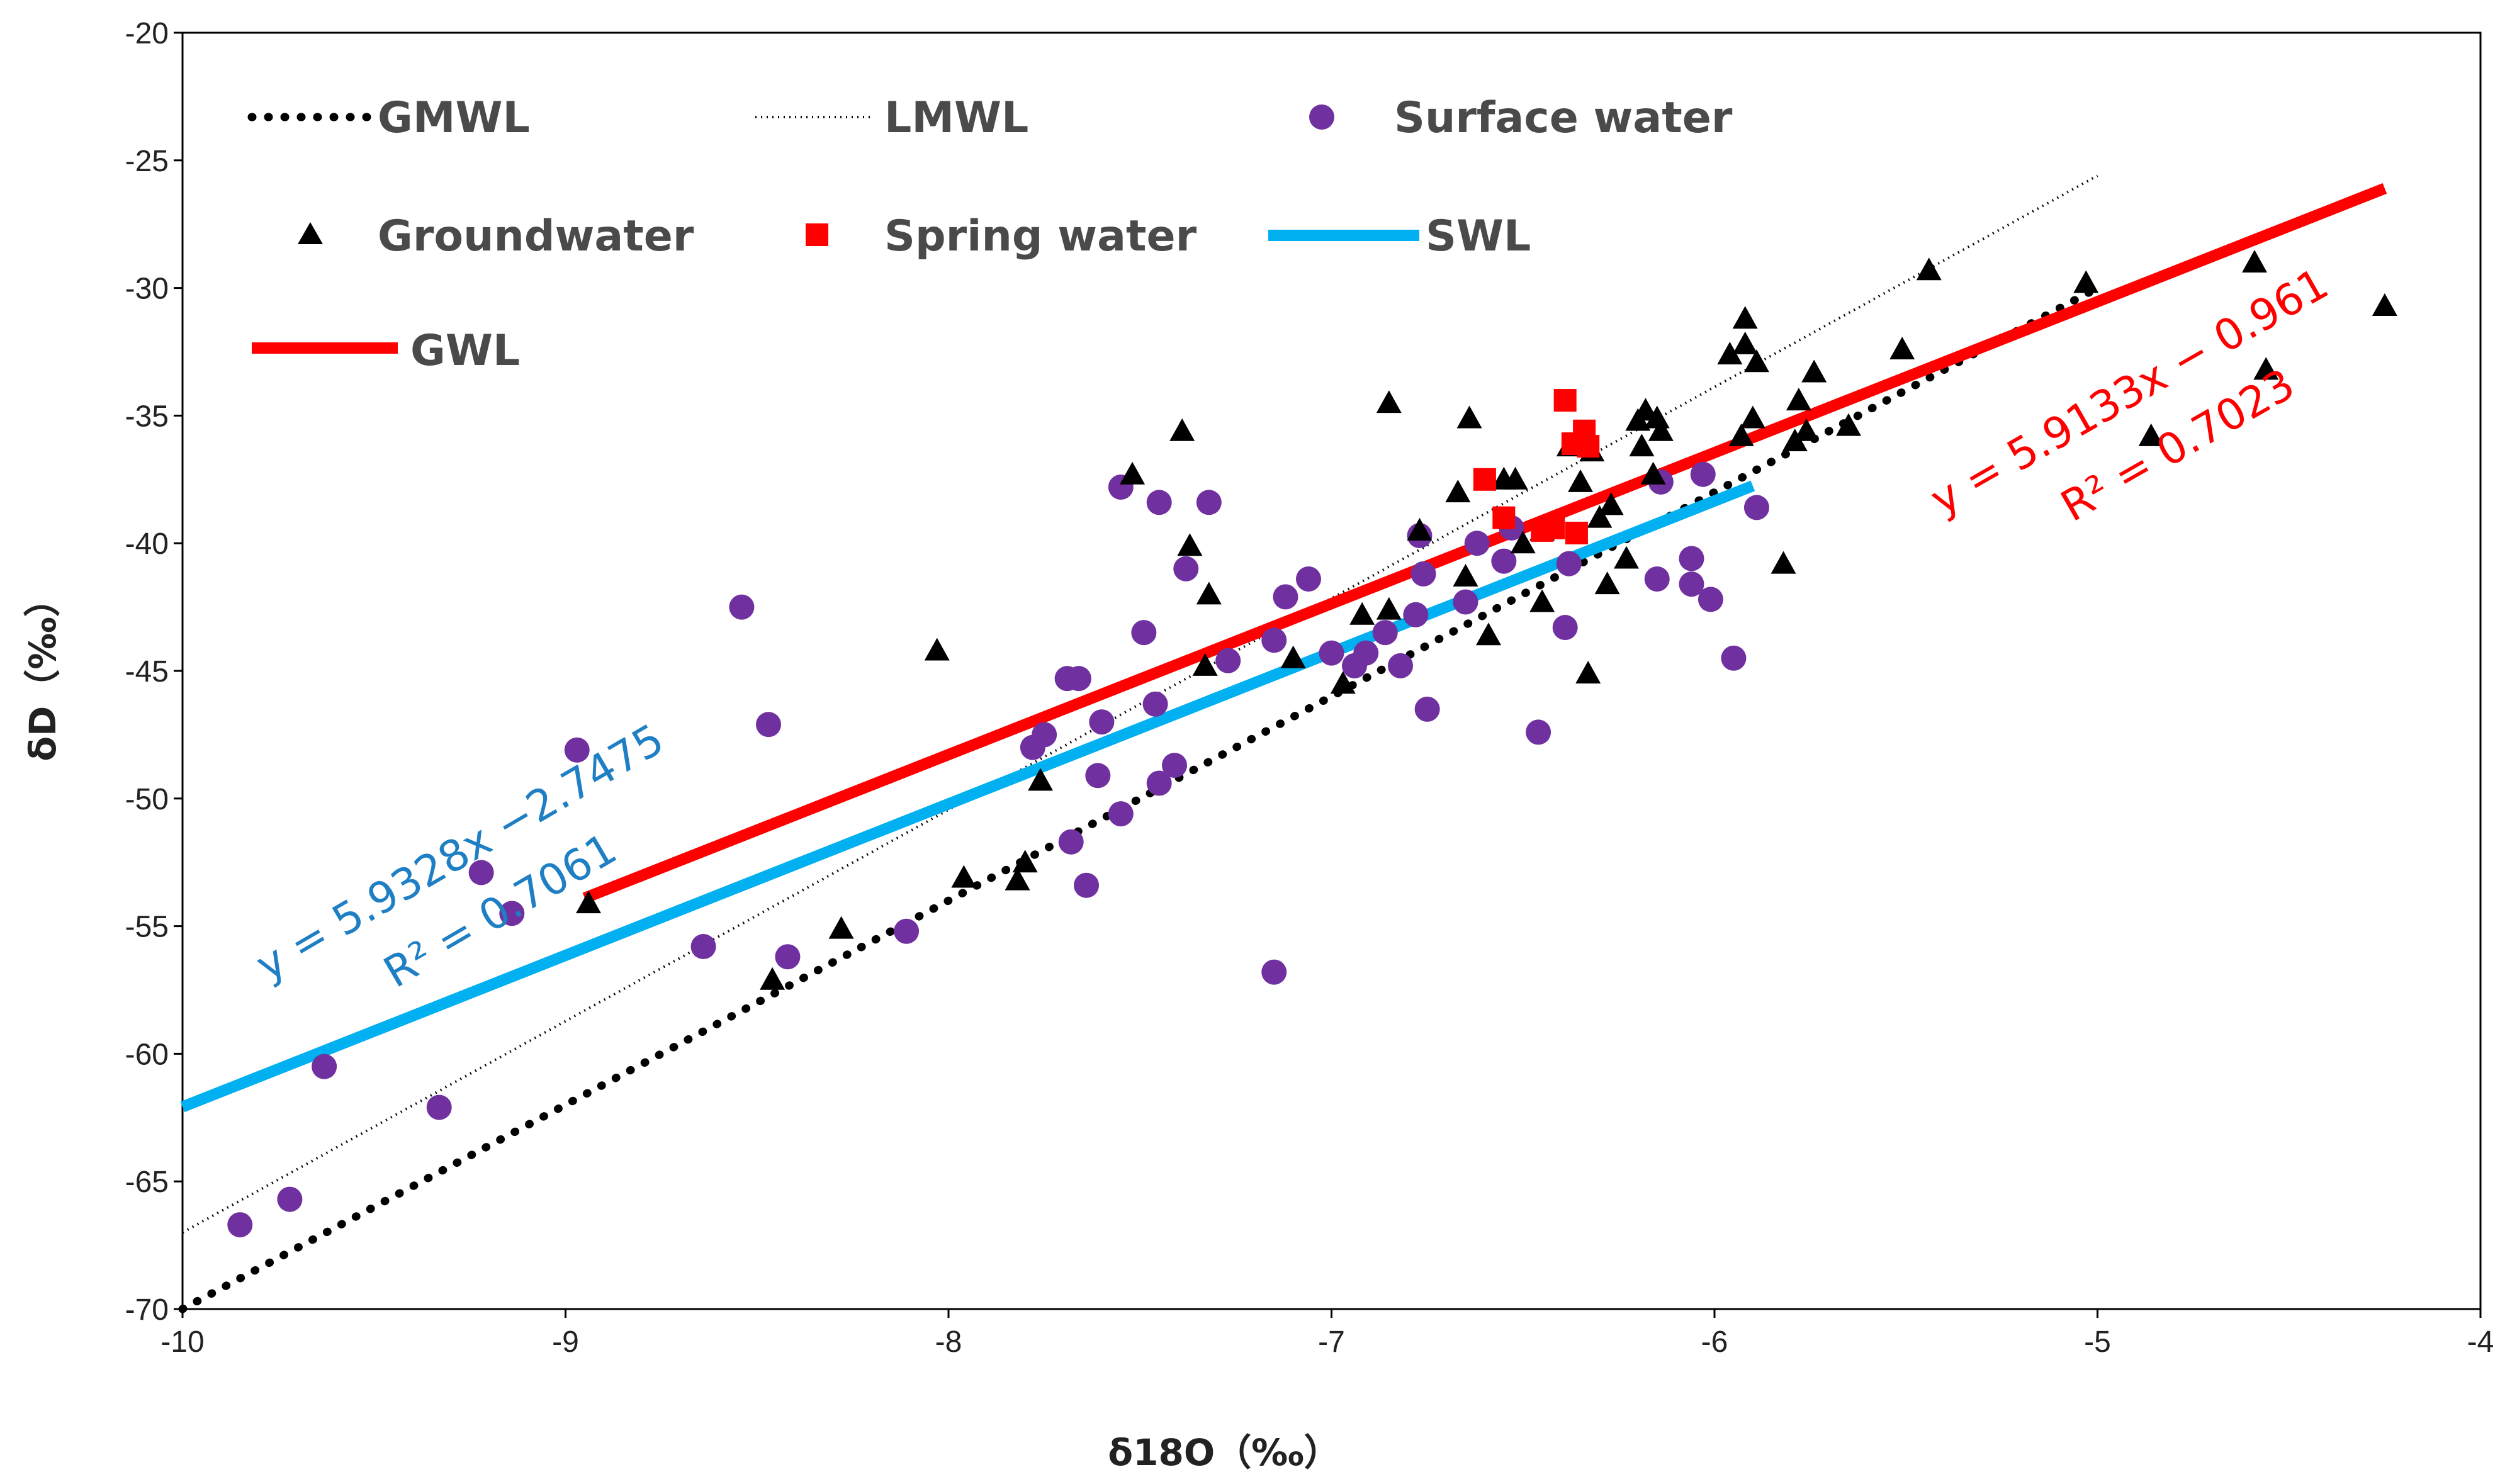 The image size is (2500, 1484). What do you see at coordinates (1321, 117) in the screenshot?
I see `legend-surface-swatch` at bounding box center [1321, 117].